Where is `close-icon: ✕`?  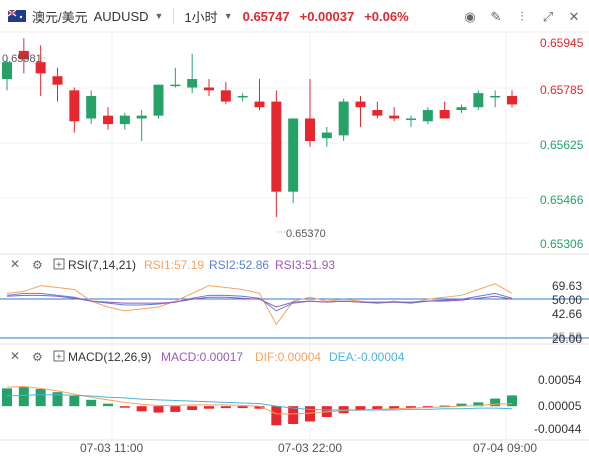
close-icon: ✕ is located at coordinates (574, 16).